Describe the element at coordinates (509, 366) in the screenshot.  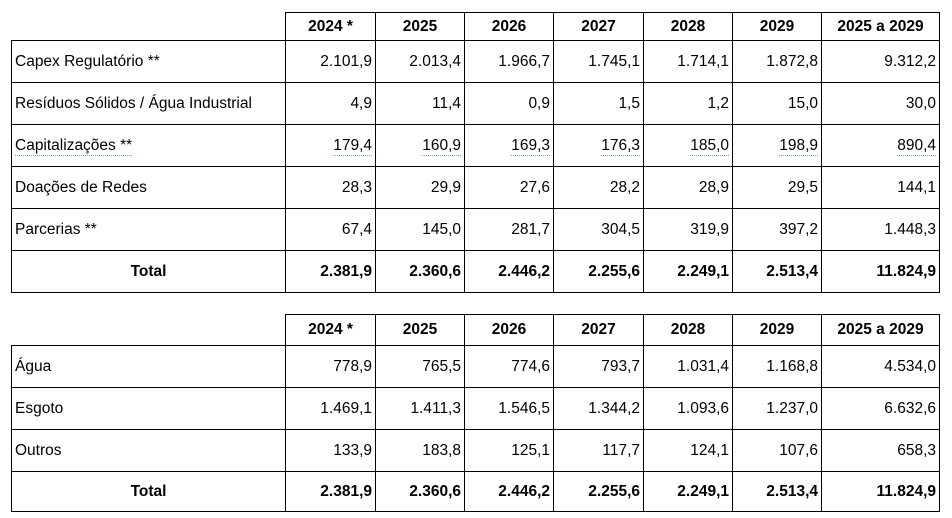
I see `table-cell: 774,6` at that location.